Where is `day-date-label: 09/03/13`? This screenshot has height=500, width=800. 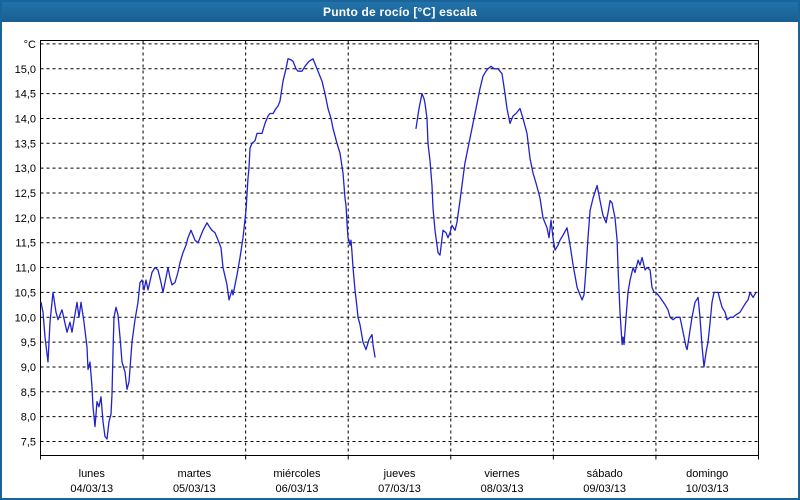 day-date-label: 09/03/13 is located at coordinates (604, 489).